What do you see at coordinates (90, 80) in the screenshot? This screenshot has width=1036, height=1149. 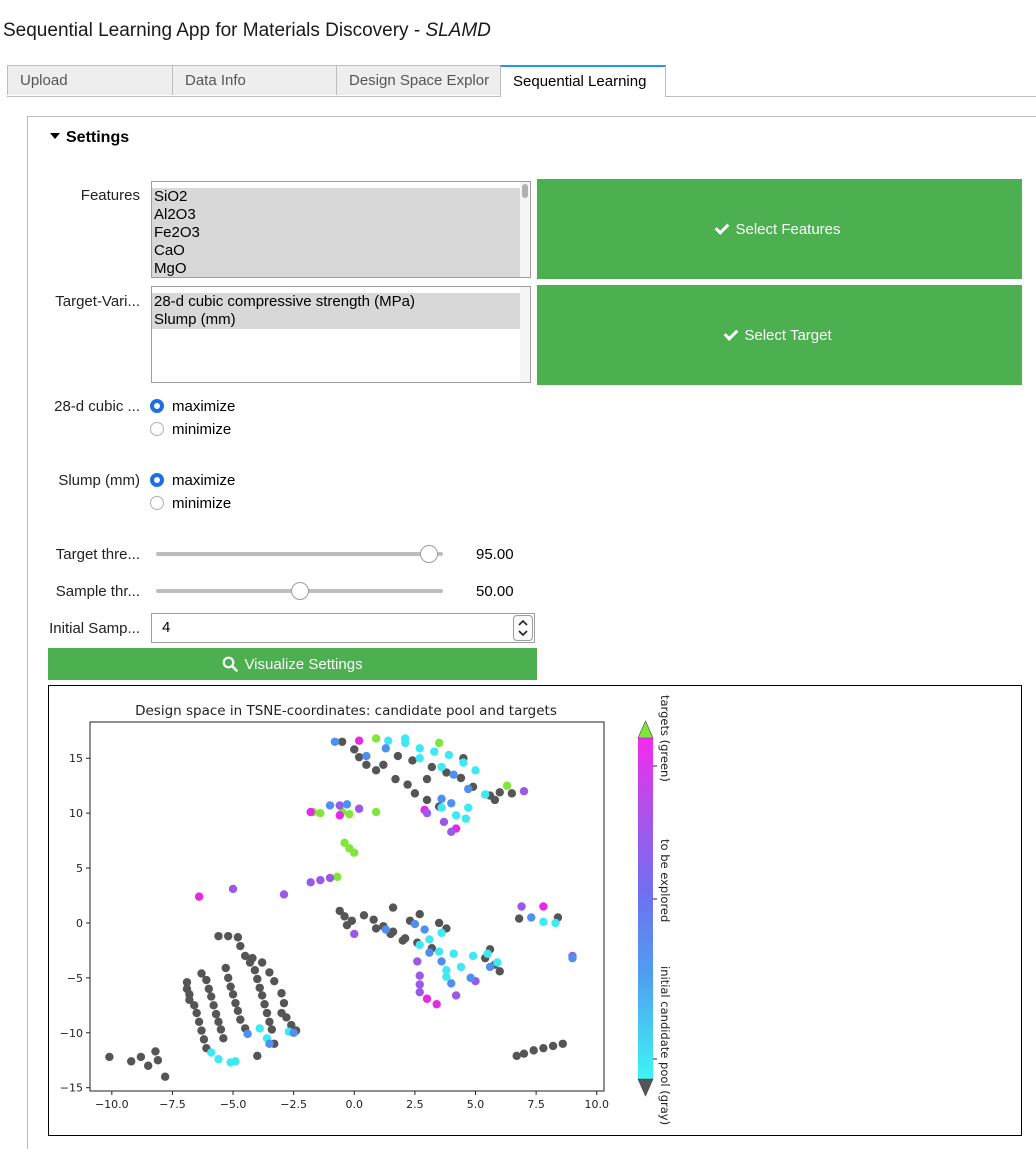 I see `tab-upload: Upload` at bounding box center [90, 80].